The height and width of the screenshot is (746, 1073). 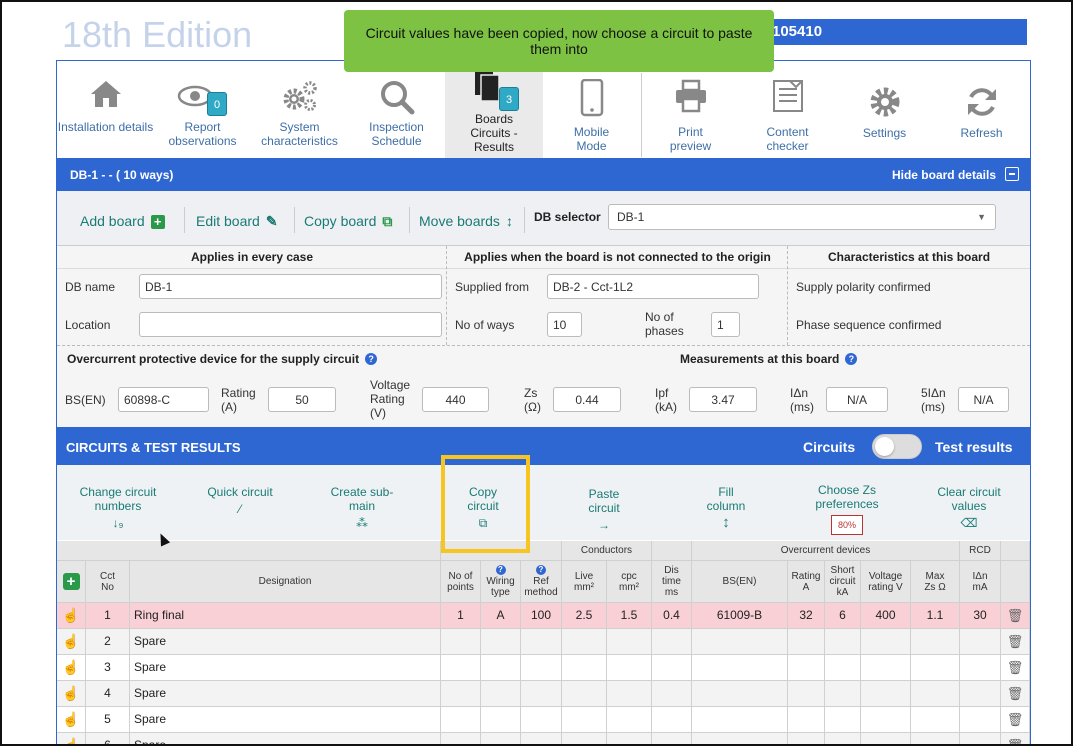 I want to click on fill-column-button: Fill column ↕, so click(x=726, y=507).